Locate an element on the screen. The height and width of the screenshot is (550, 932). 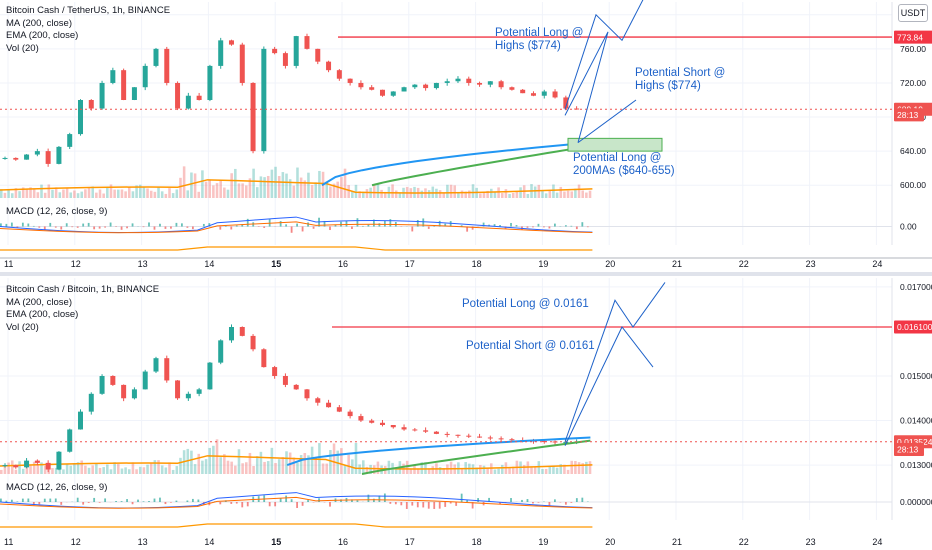
annotation-long-highs-line1: Potential Long @ is located at coordinates (539, 33).